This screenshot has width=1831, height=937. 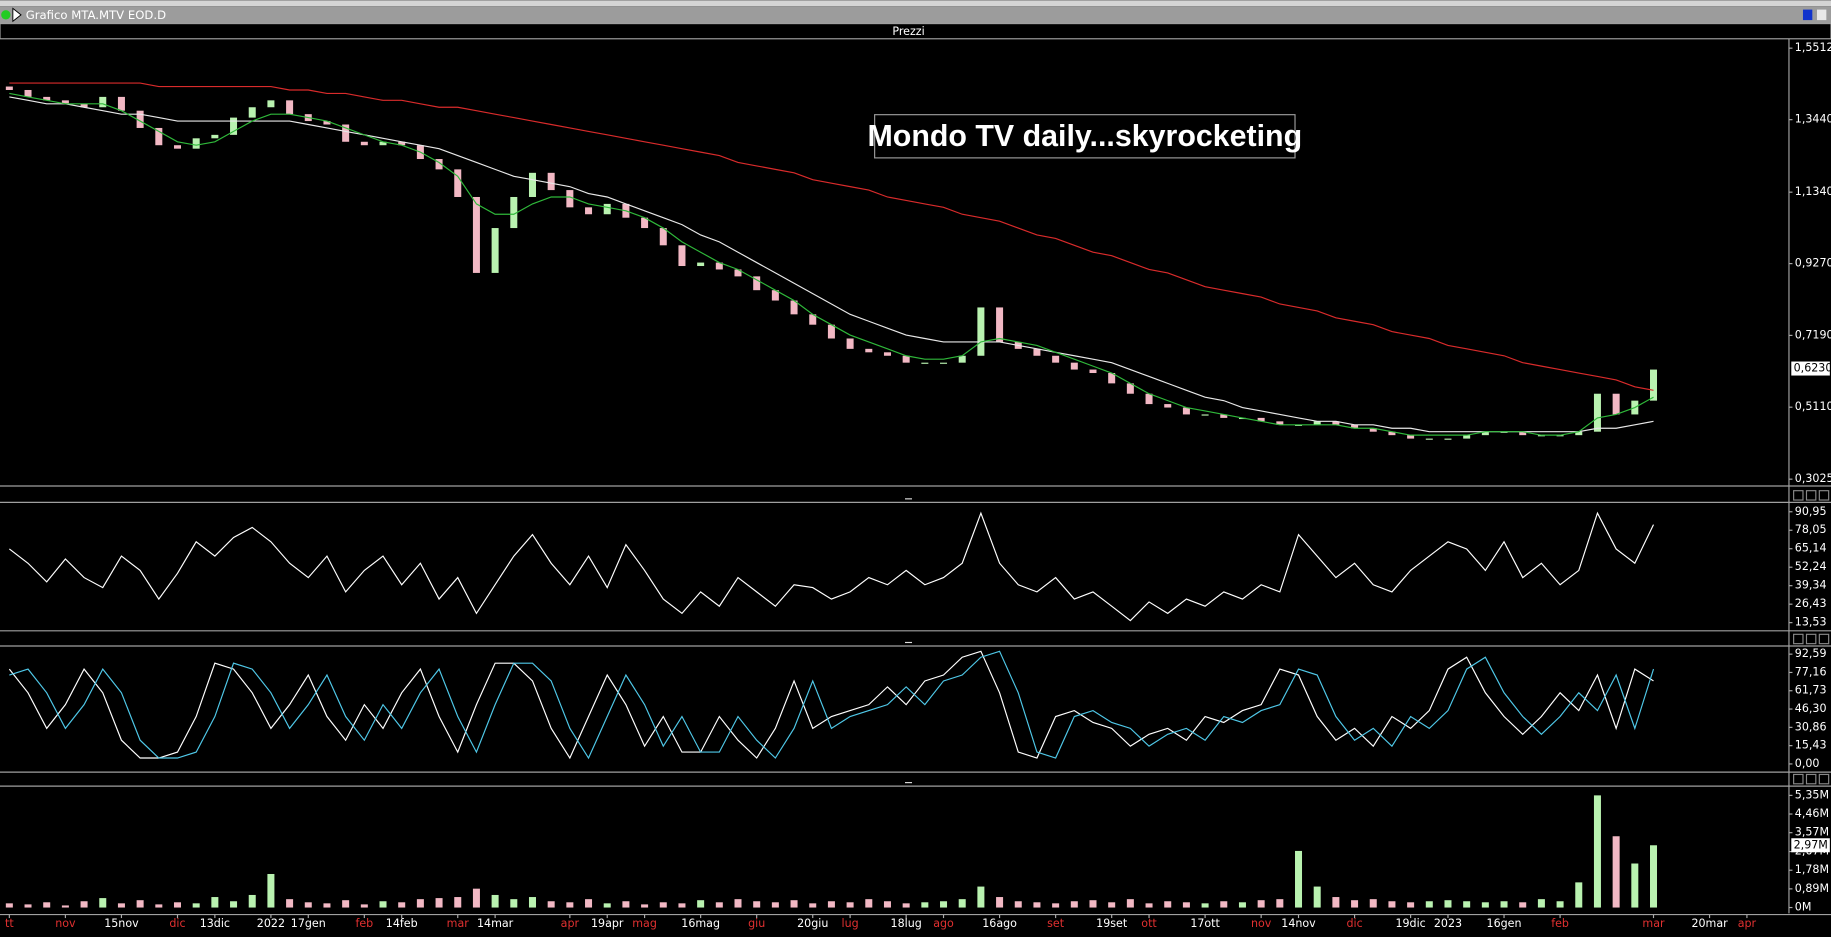 I want to click on x-tick-label: giu, so click(x=756, y=923).